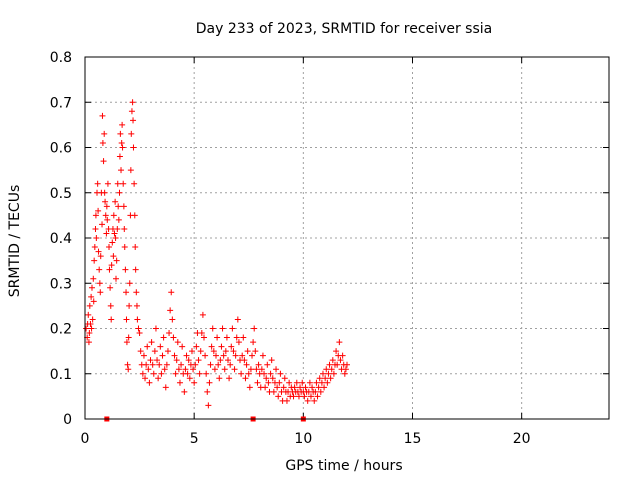  Describe the element at coordinates (15, 241) in the screenshot. I see `y-axis-label: SRMTID / TECUs` at that location.